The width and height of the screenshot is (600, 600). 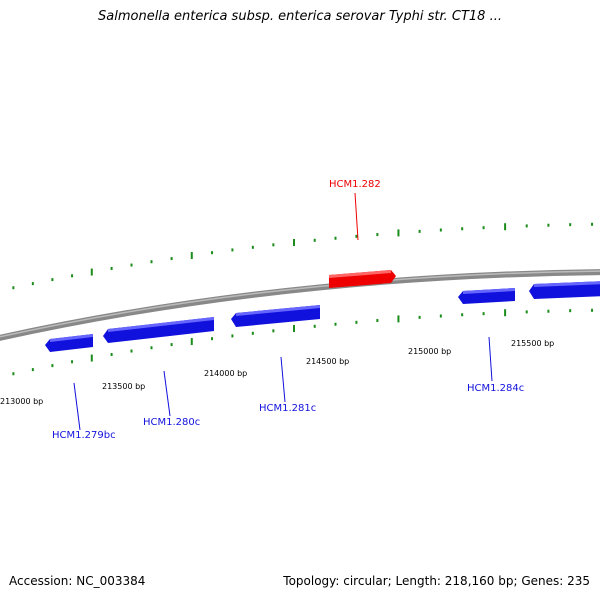 What do you see at coordinates (275, 316) in the screenshot?
I see `gene-feature-hcm1-281c` at bounding box center [275, 316].